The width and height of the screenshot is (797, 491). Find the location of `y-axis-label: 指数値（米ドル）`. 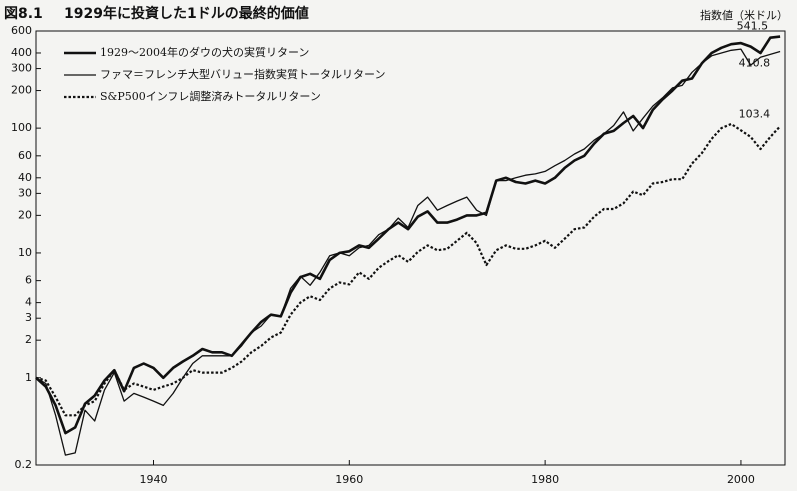

y-axis-label: 指数値（米ドル） is located at coordinates (744, 15).